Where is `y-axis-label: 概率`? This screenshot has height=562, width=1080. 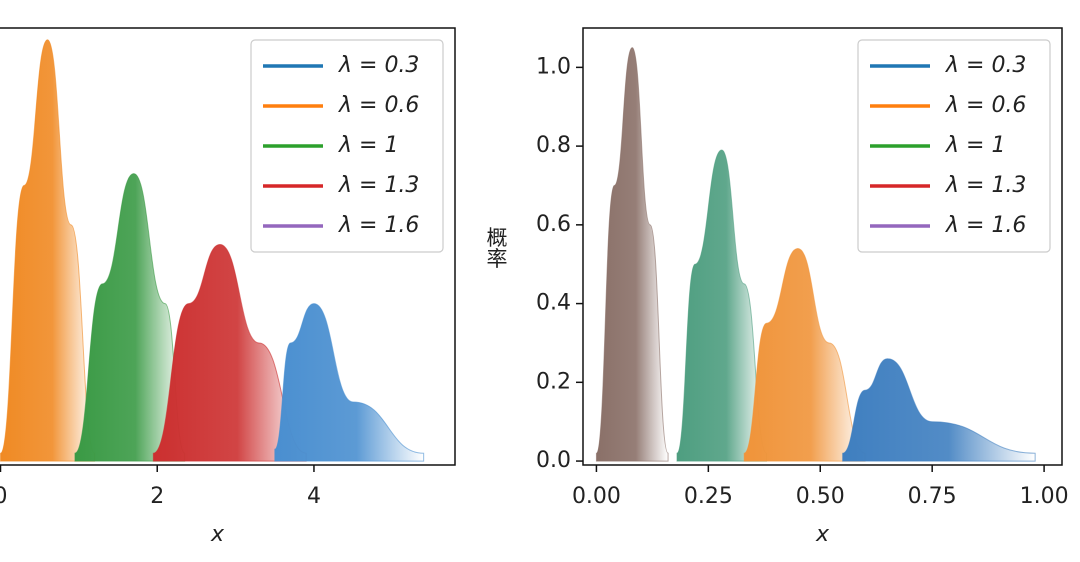 y-axis-label: 概率 is located at coordinates (496, 248).